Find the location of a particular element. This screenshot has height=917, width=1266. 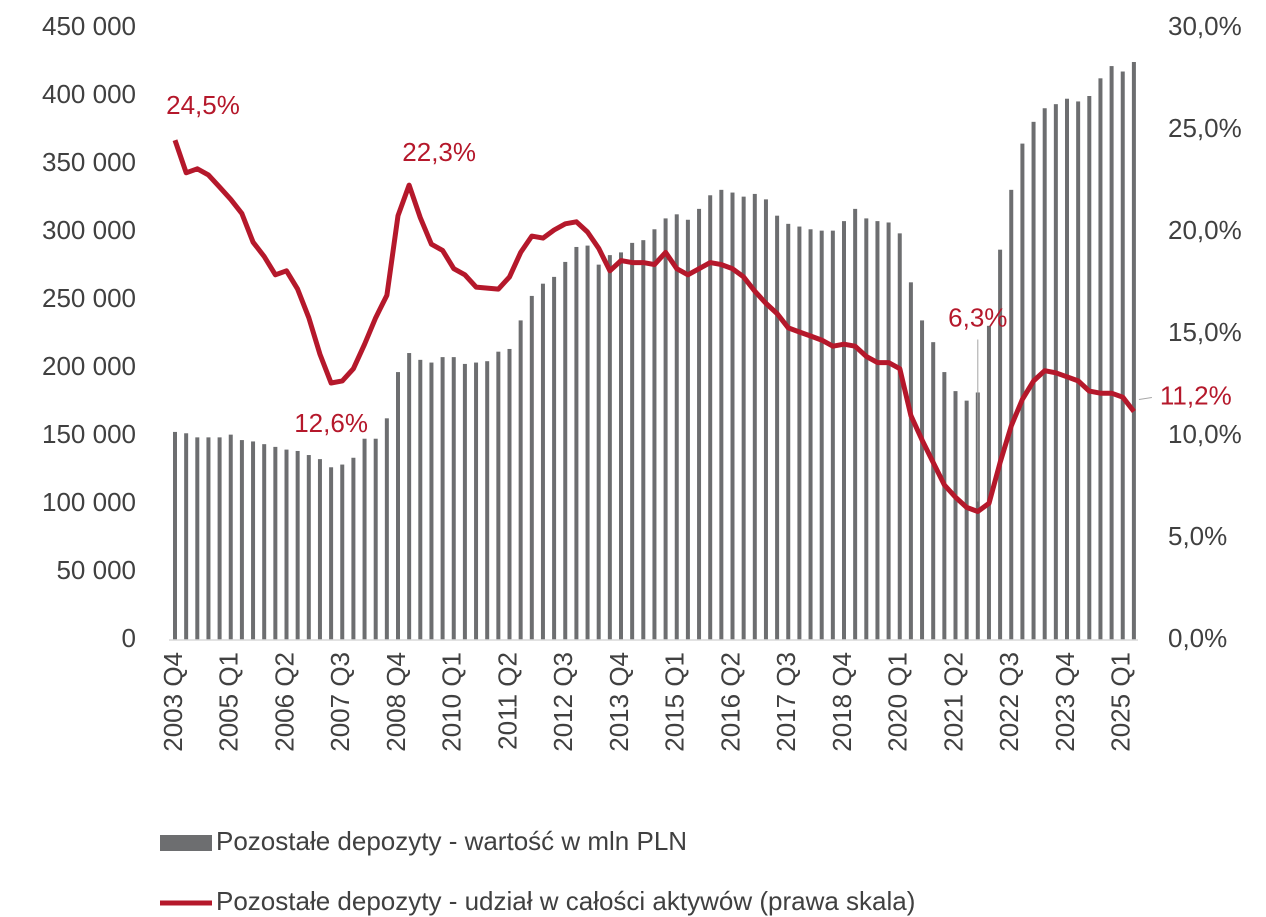

y-tick-label: 250 000 is located at coordinates (89, 298).